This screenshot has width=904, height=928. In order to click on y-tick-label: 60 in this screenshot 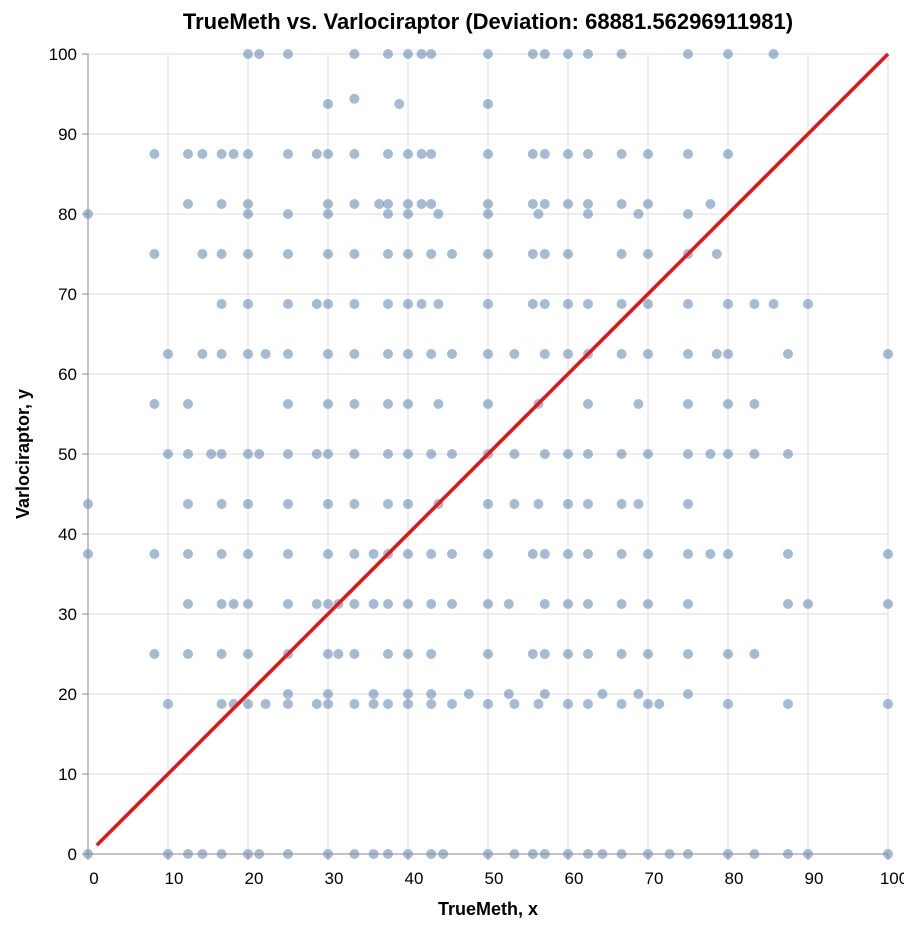, I will do `click(67, 374)`.